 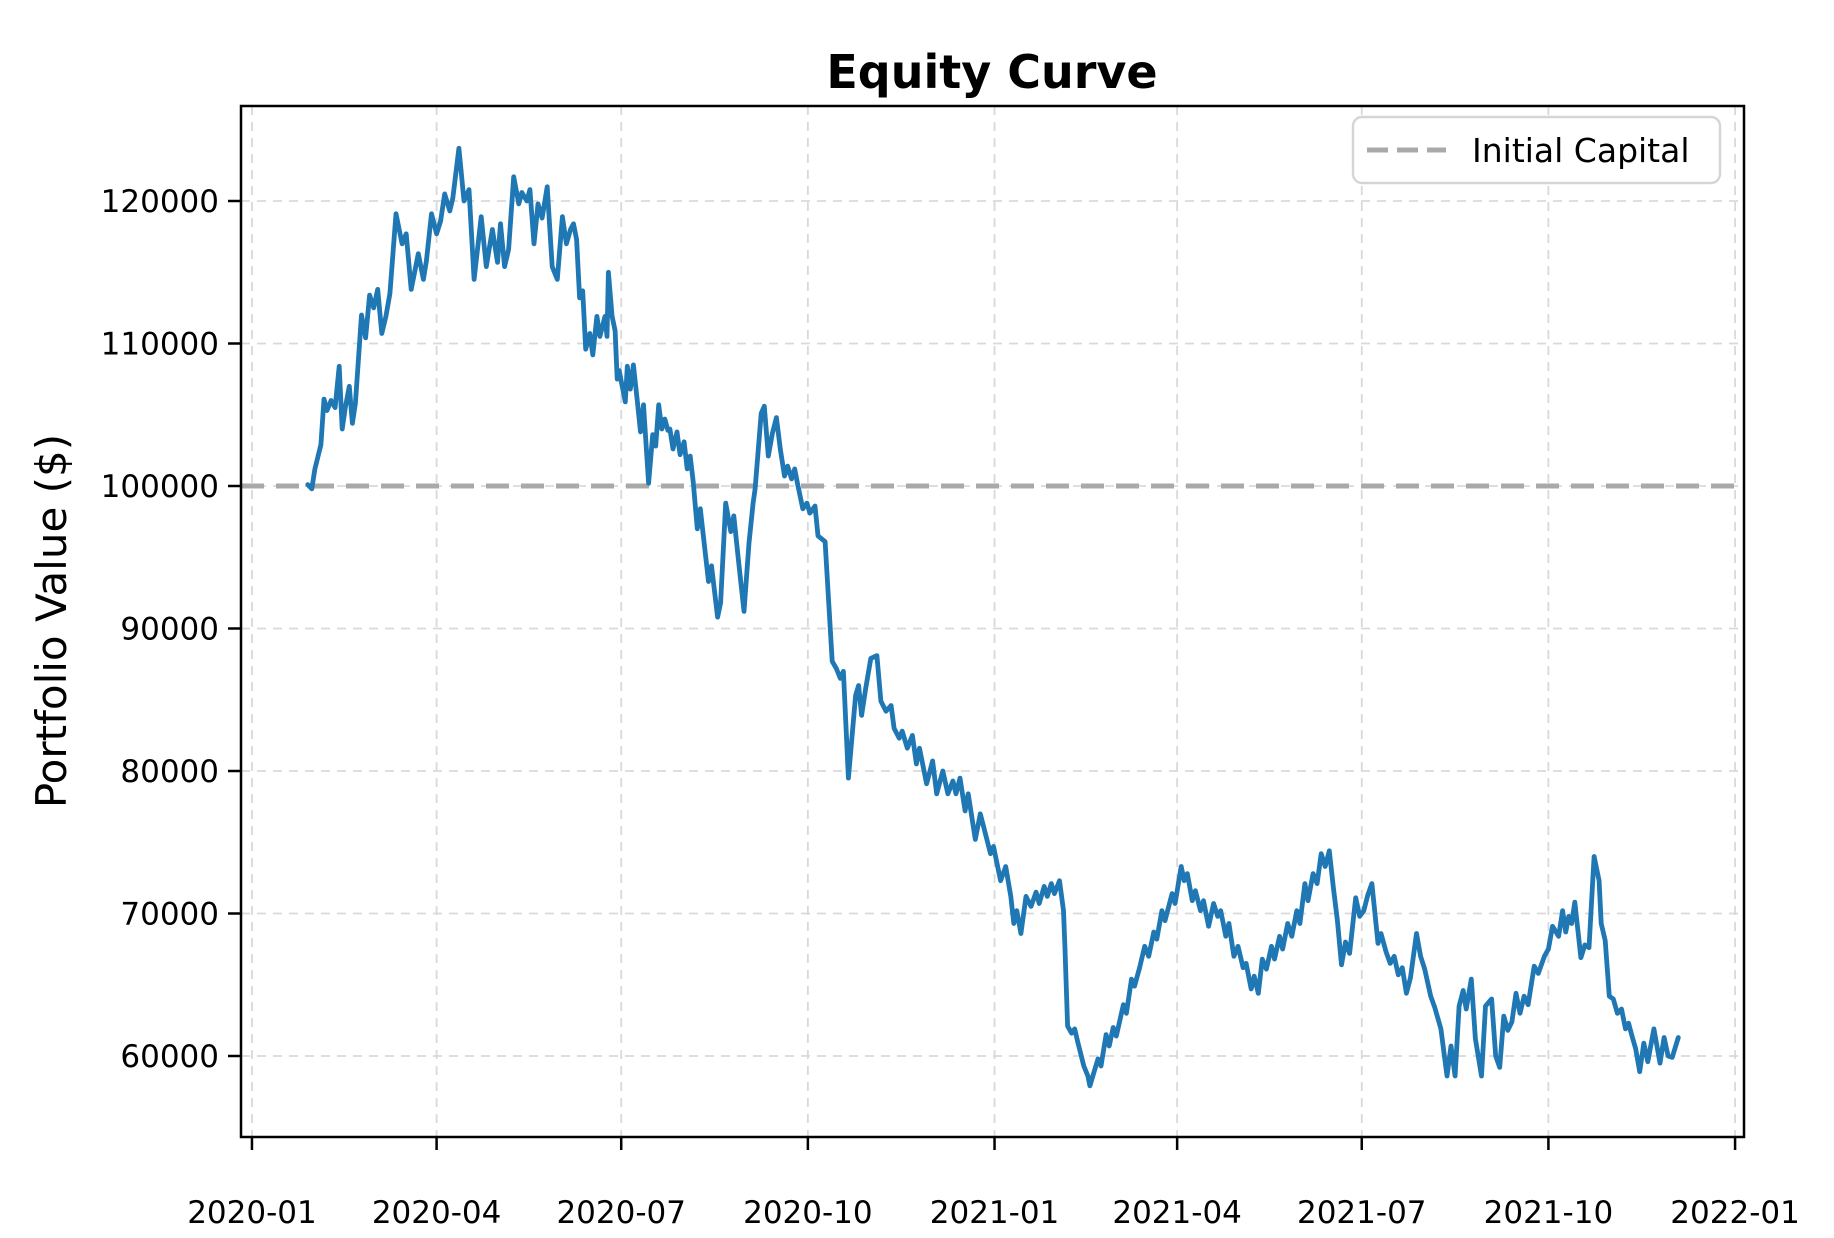 I want to click on x-tick-label: 2021-10, so click(x=1549, y=1213).